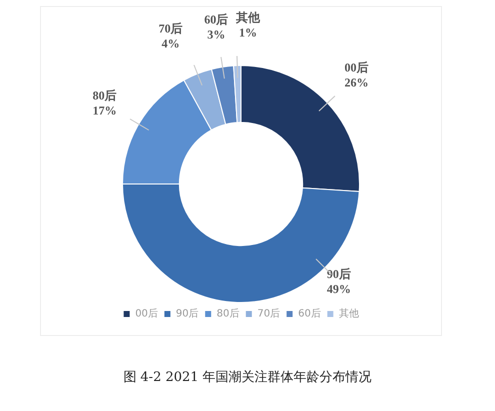 This screenshot has width=495, height=411. I want to click on legend-label: 90后, so click(187, 314).